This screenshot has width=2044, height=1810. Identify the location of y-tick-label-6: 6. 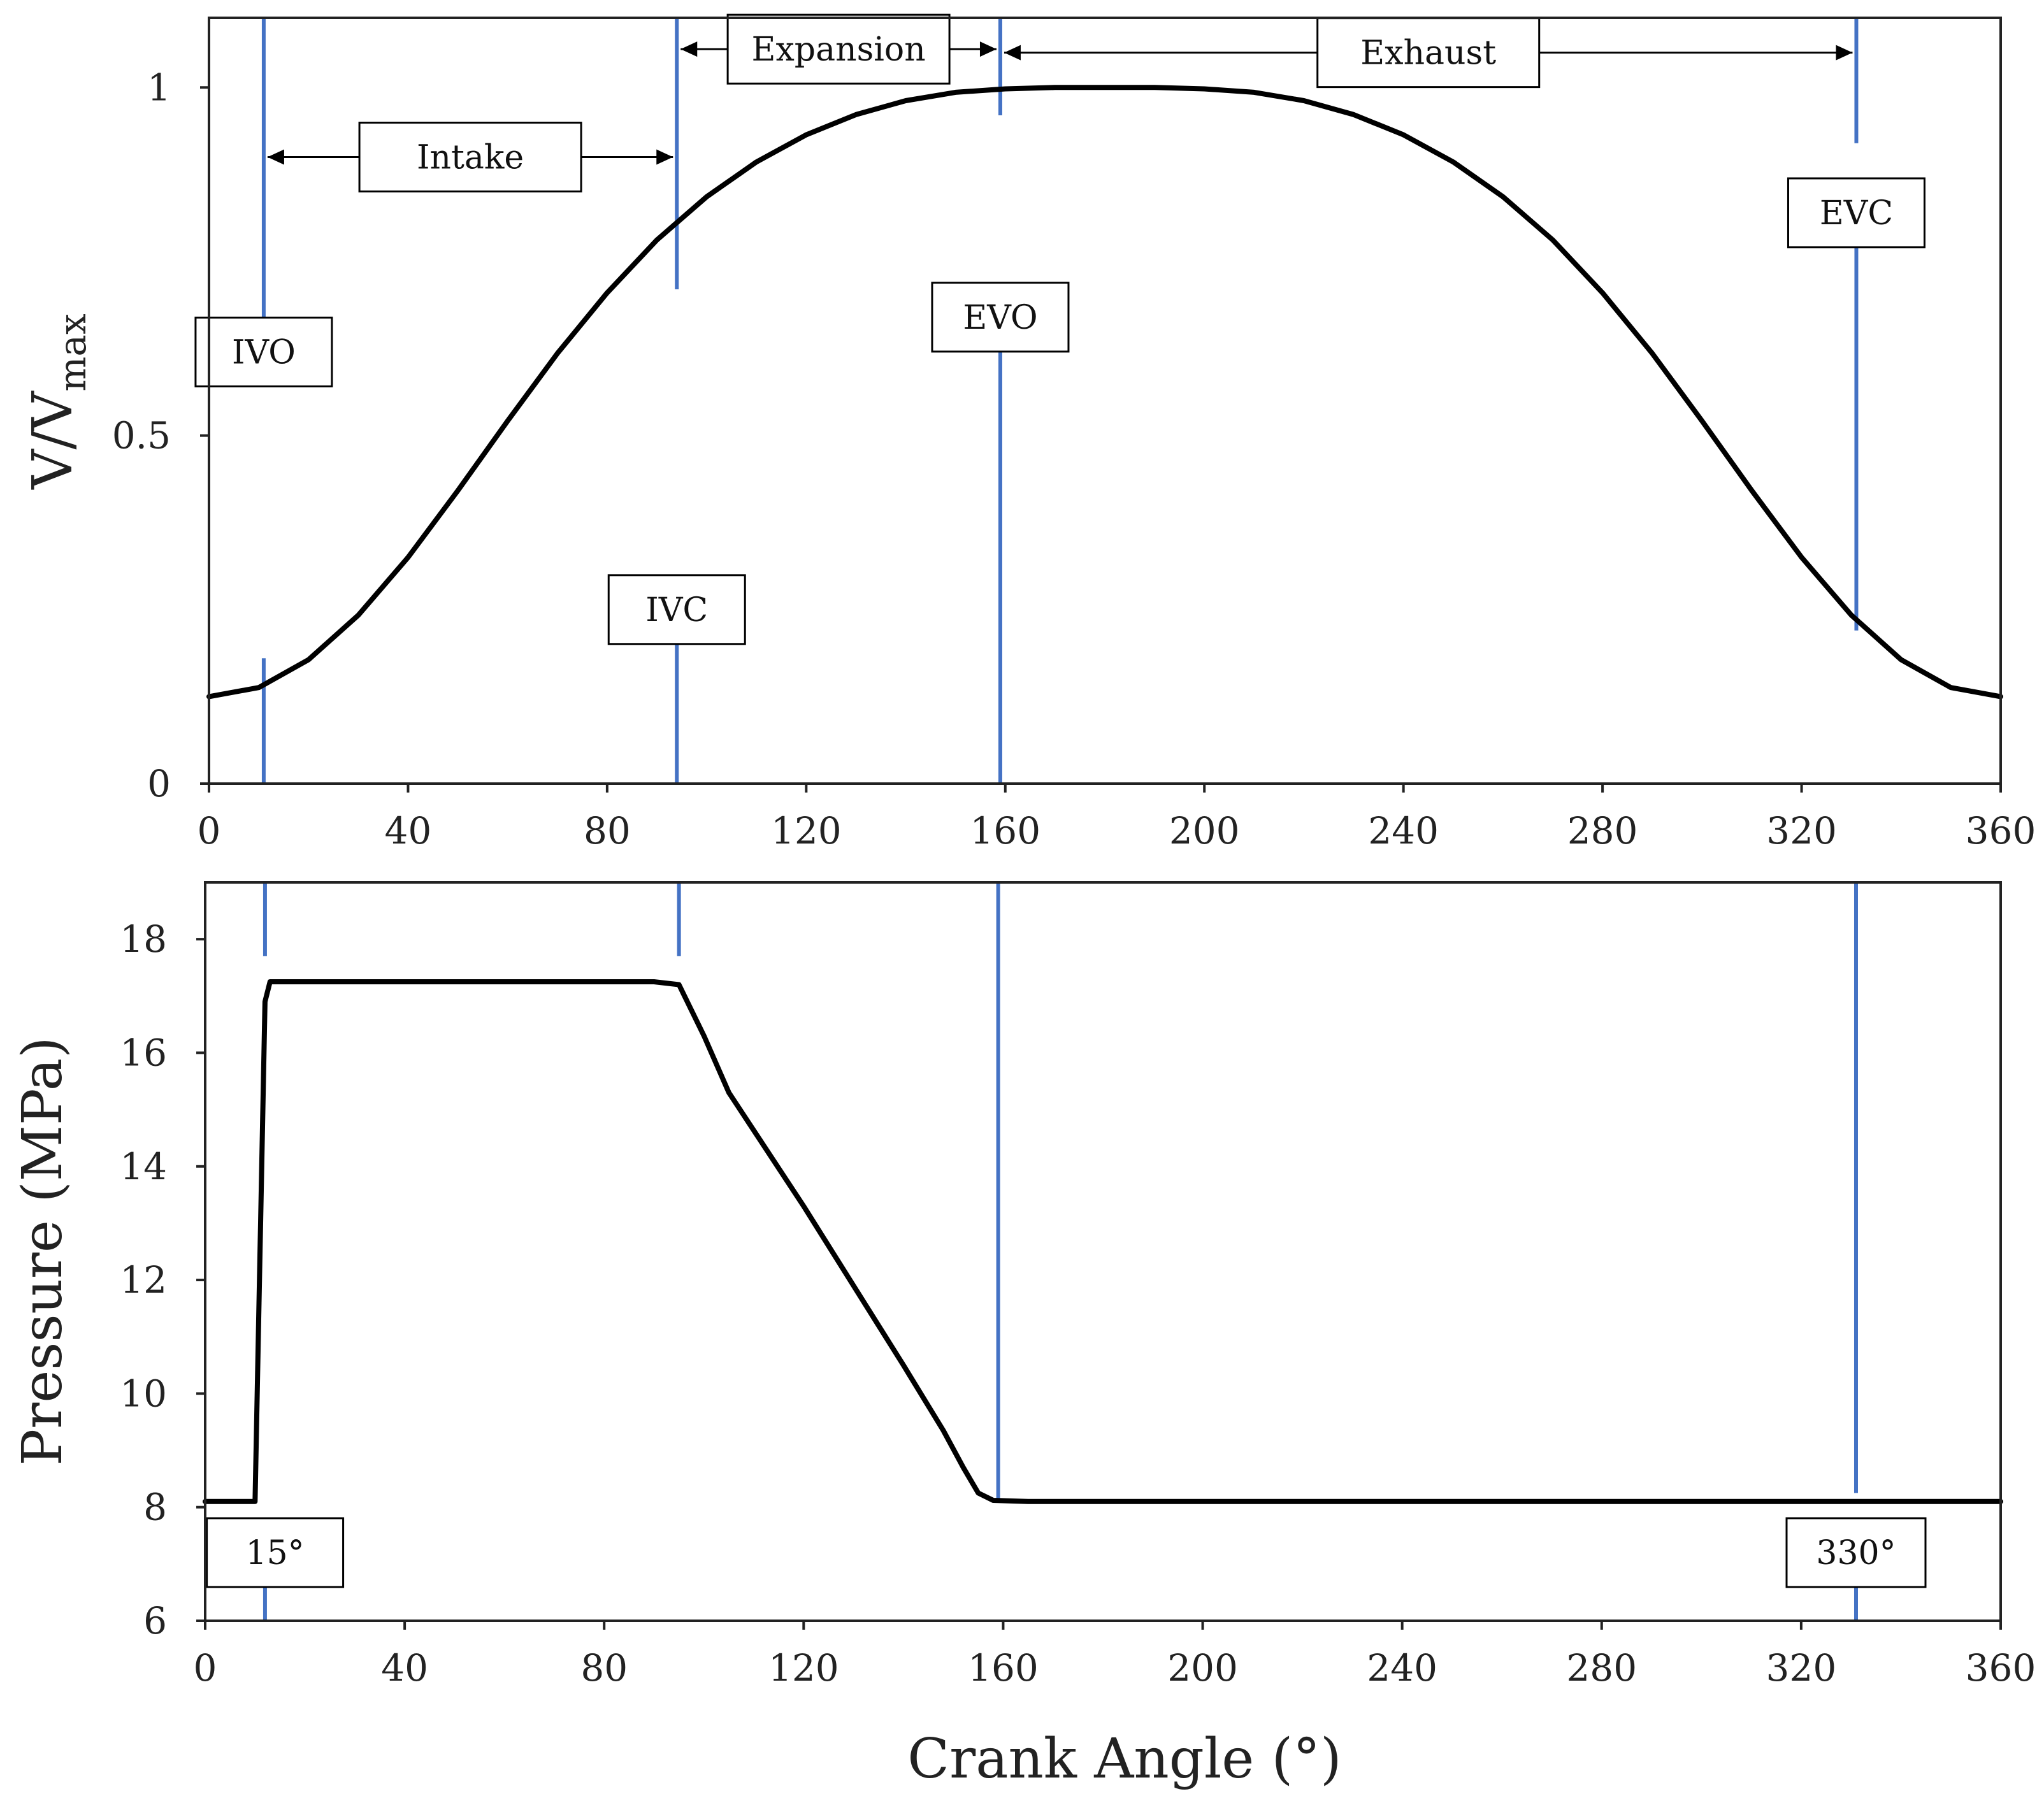
(155, 1621).